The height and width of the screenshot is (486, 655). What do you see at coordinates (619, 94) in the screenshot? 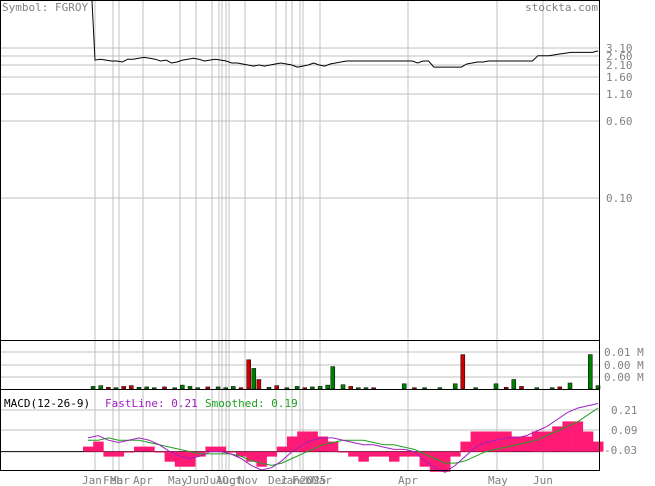
I see `price-tick-label: 1.10` at bounding box center [619, 94].